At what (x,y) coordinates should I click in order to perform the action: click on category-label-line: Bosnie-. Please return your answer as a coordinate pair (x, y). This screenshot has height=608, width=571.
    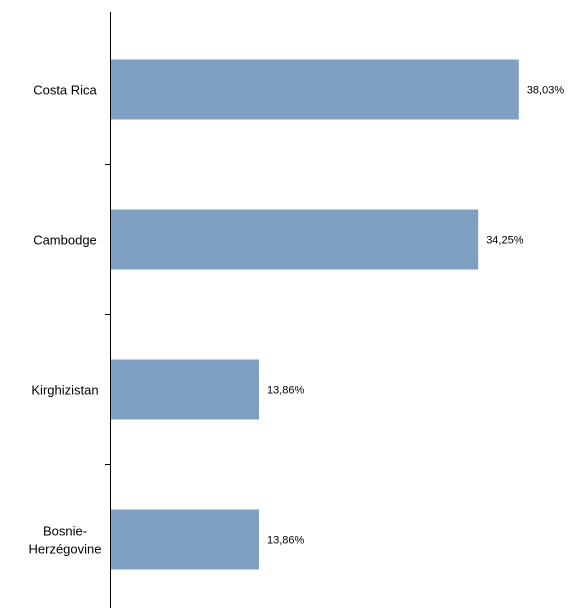
    Looking at the image, I should click on (65, 531).